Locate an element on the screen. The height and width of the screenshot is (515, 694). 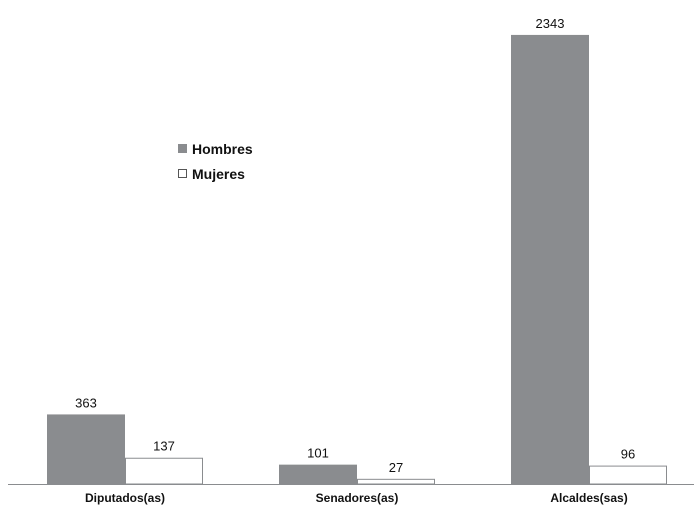
bar-mujeres-senadores-as is located at coordinates (396, 481).